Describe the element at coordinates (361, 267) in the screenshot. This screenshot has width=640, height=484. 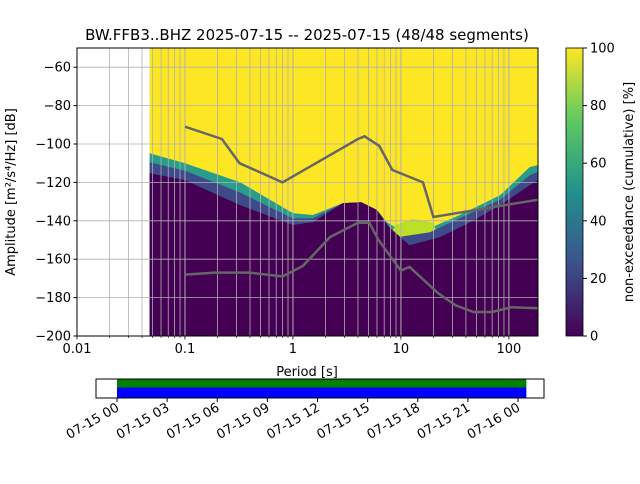
I see `series-nlnm` at that location.